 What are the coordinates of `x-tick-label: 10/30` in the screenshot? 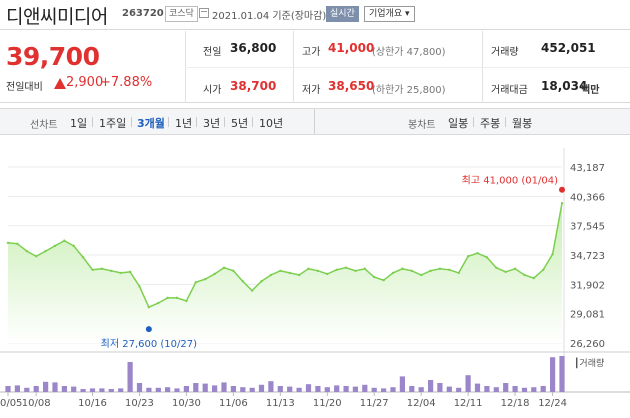 It's located at (186, 403).